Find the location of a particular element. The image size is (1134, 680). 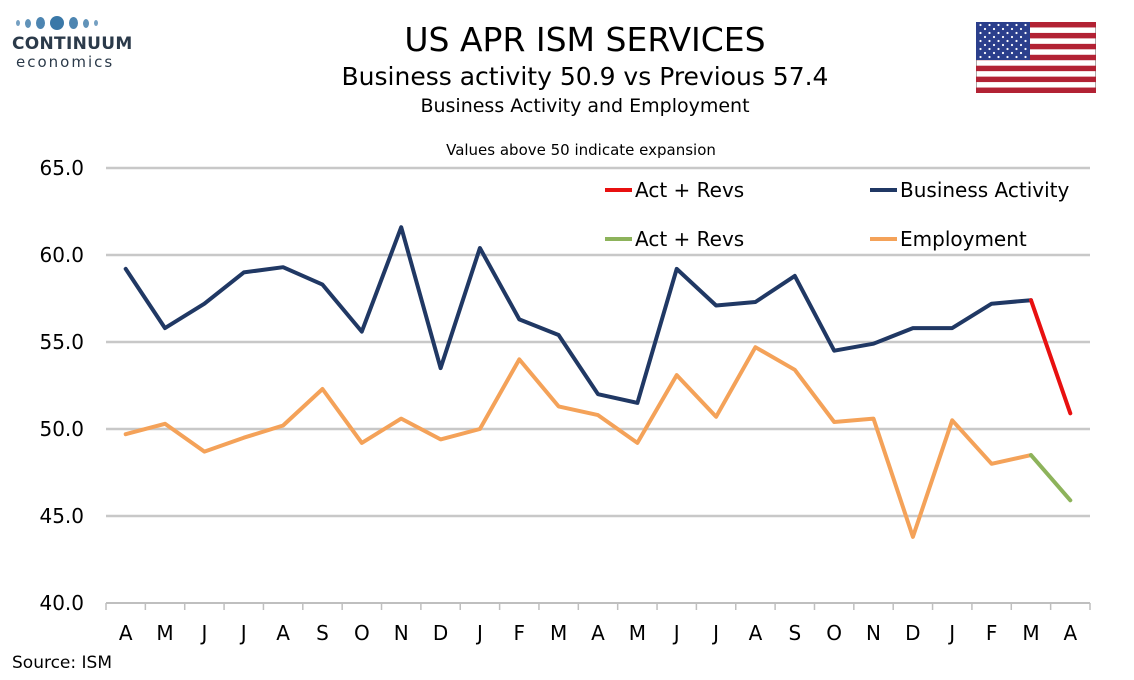

us-flag-icon is located at coordinates (1036, 57).